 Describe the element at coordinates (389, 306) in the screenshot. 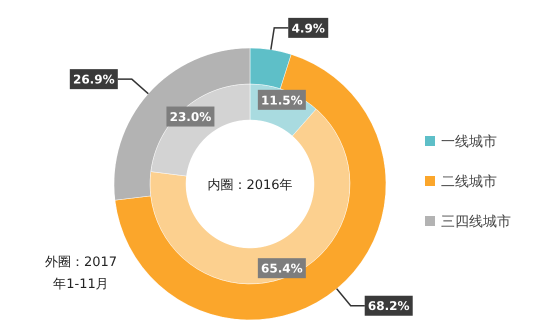

I see `data-label: 68.2%` at that location.